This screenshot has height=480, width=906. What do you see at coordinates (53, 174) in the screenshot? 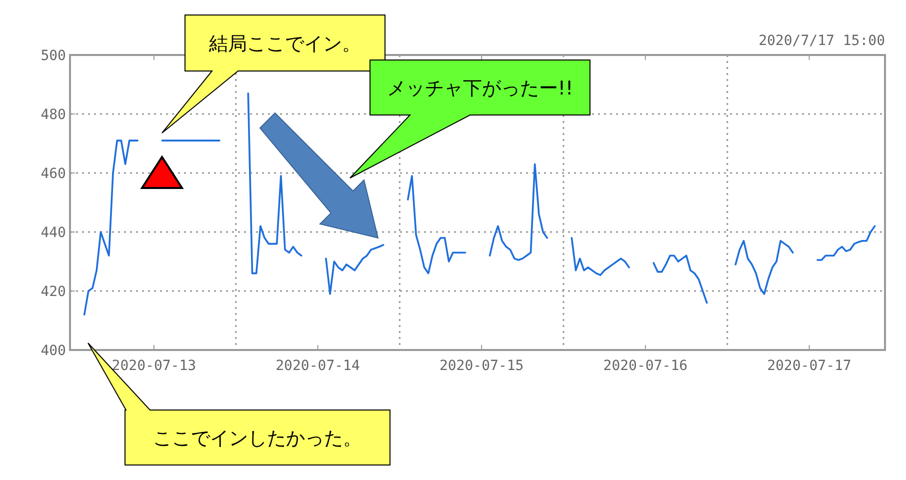
I see `y-tick-label: 460` at bounding box center [53, 174].